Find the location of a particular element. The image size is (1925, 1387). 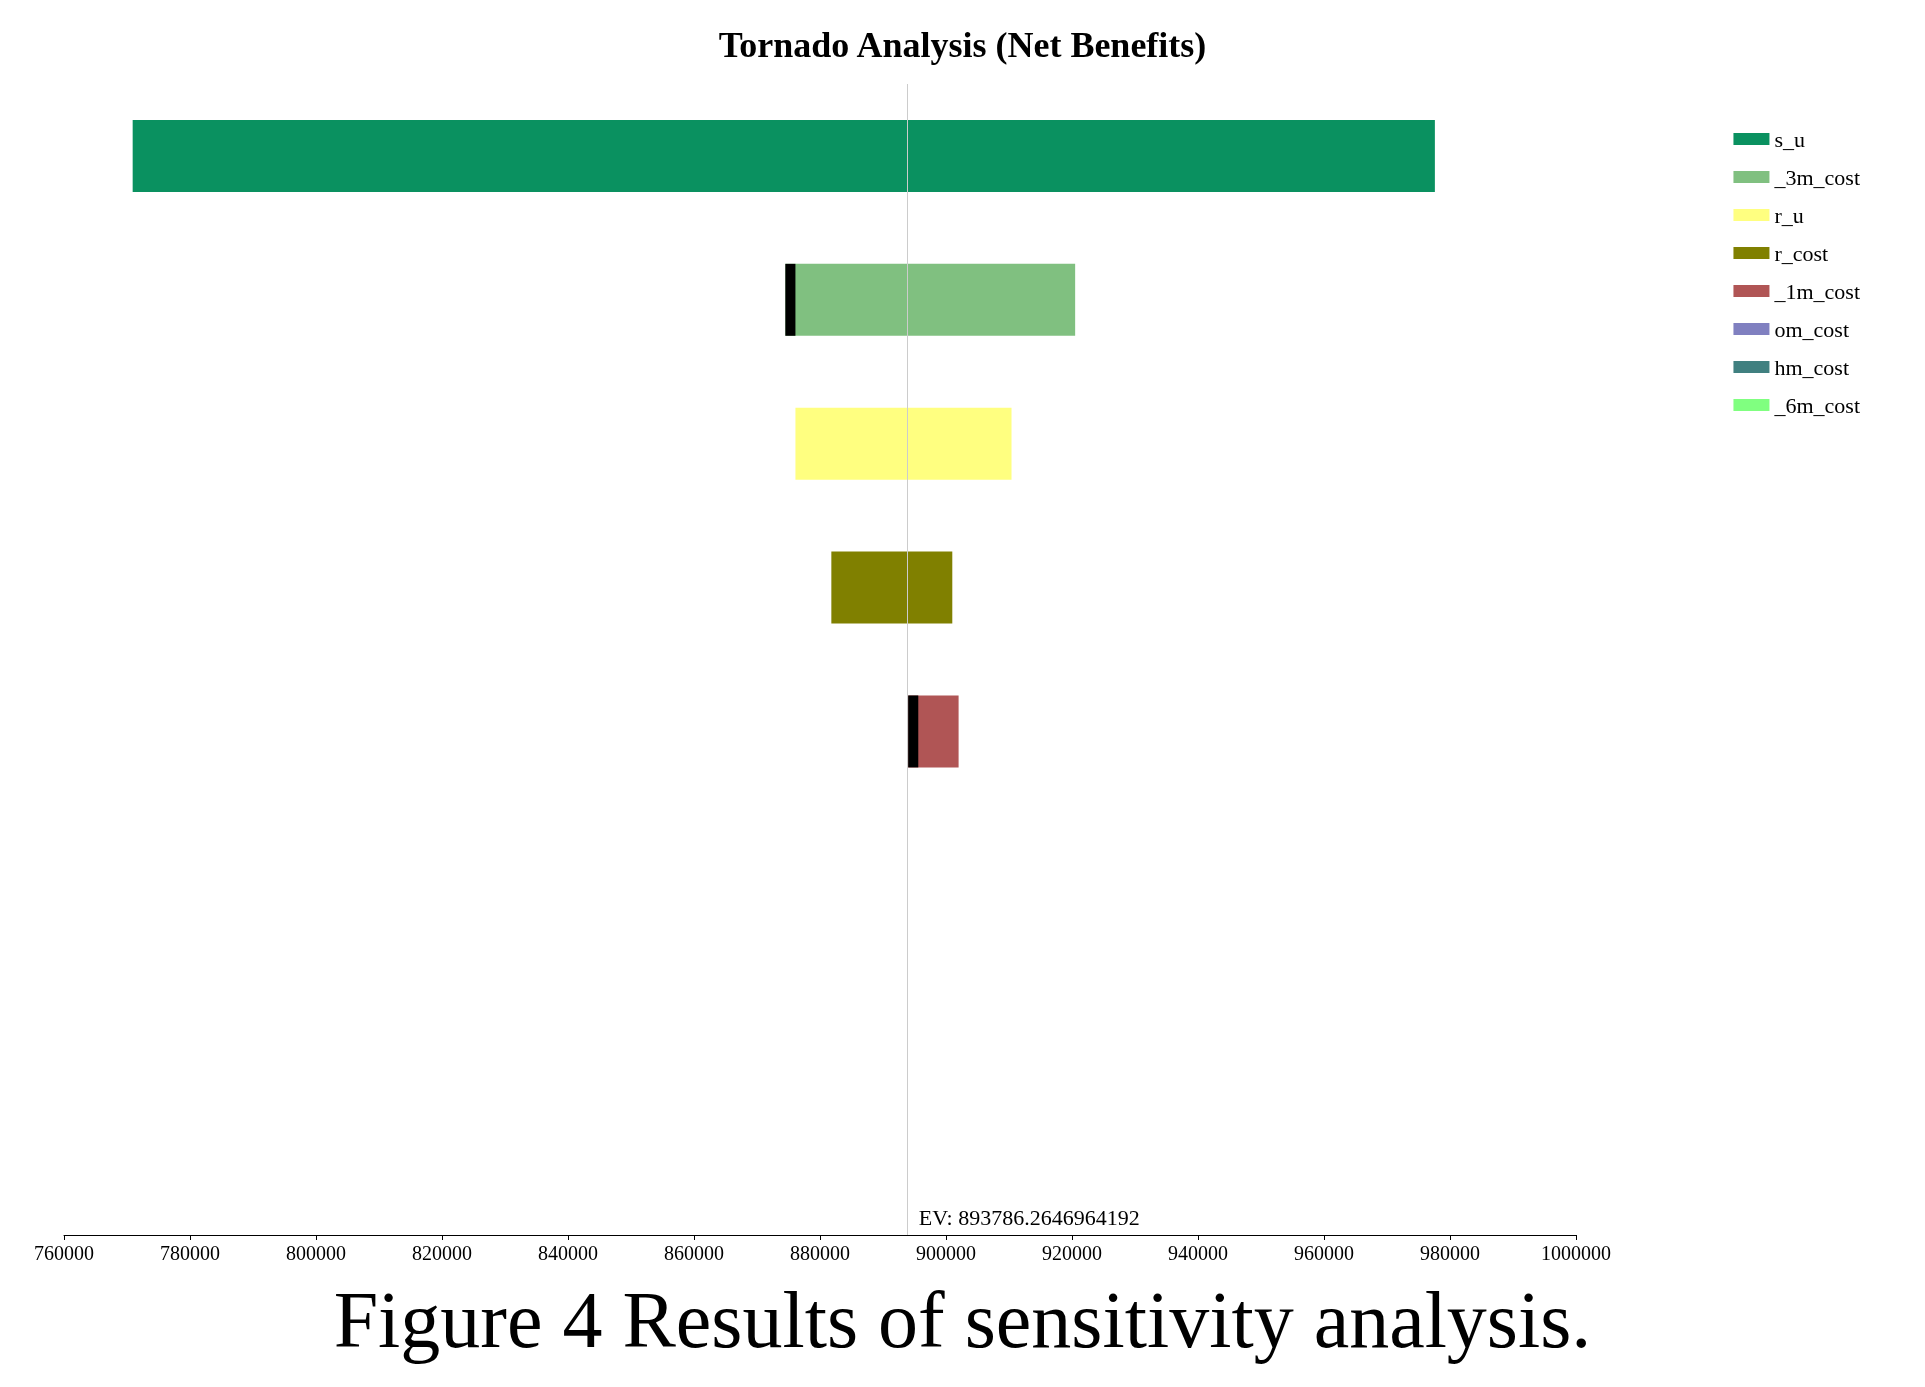

legend-label: r_u is located at coordinates (1789, 215).